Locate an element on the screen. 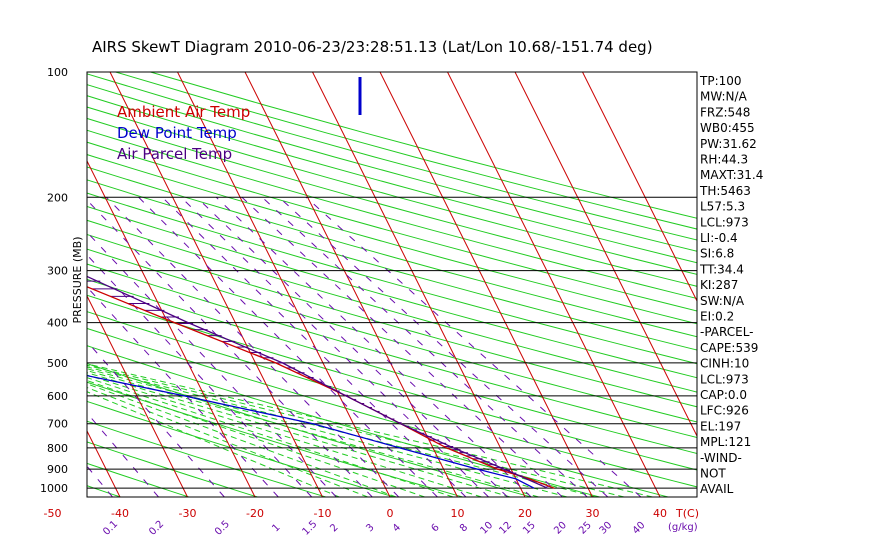  x-axis-label: T(C) is located at coordinates (687, 513).